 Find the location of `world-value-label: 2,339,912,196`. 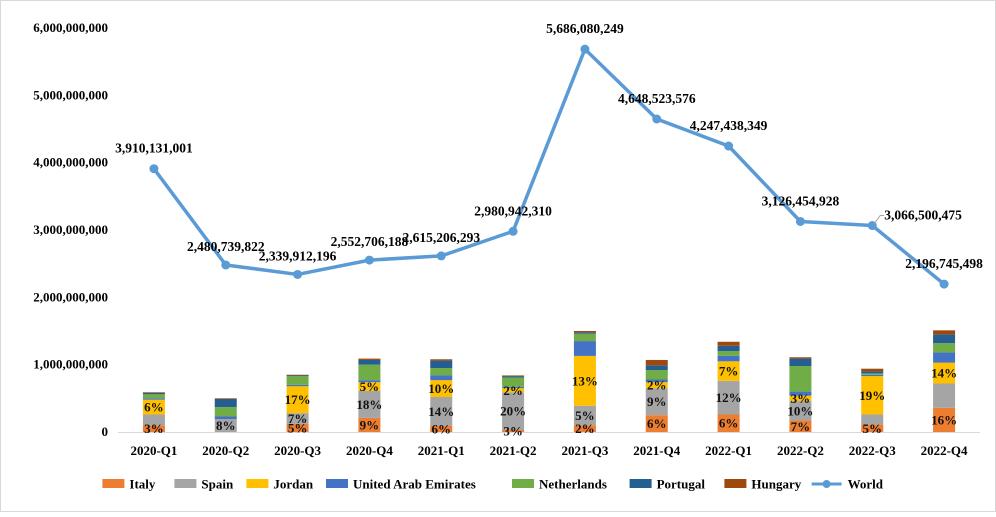

world-value-label: 2,339,912,196 is located at coordinates (298, 255).